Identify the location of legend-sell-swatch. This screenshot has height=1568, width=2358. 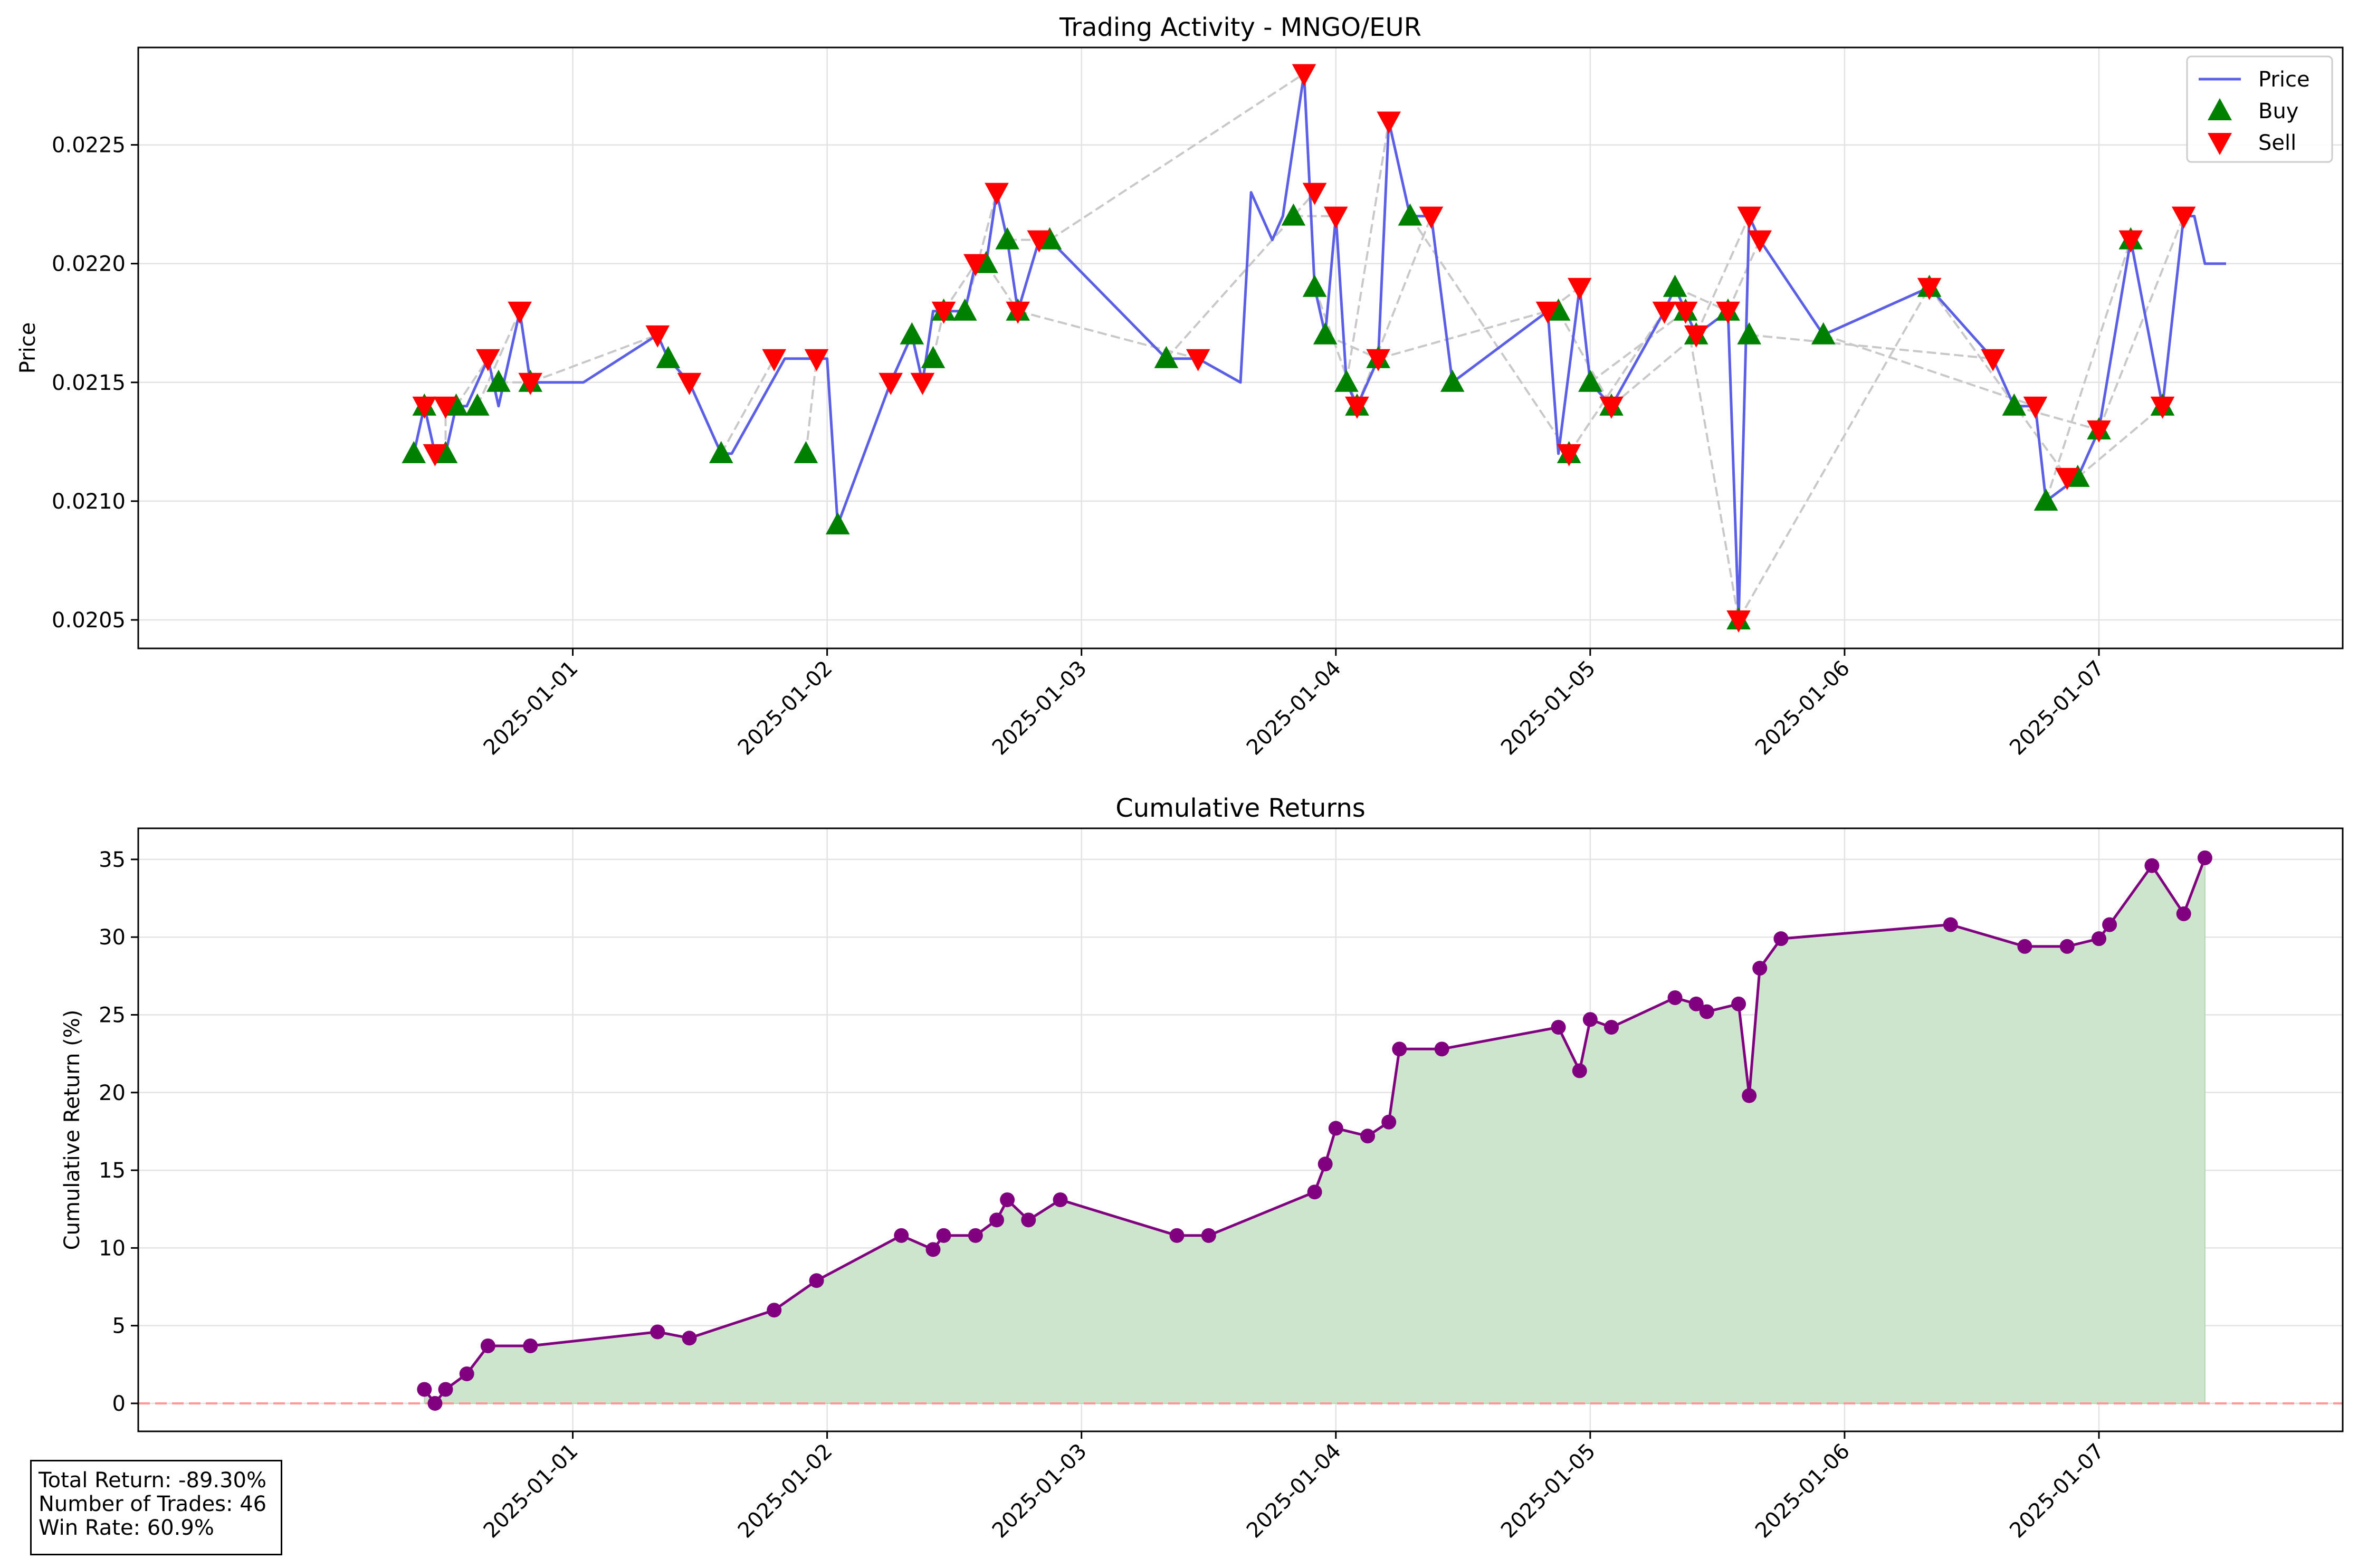
(2220, 144).